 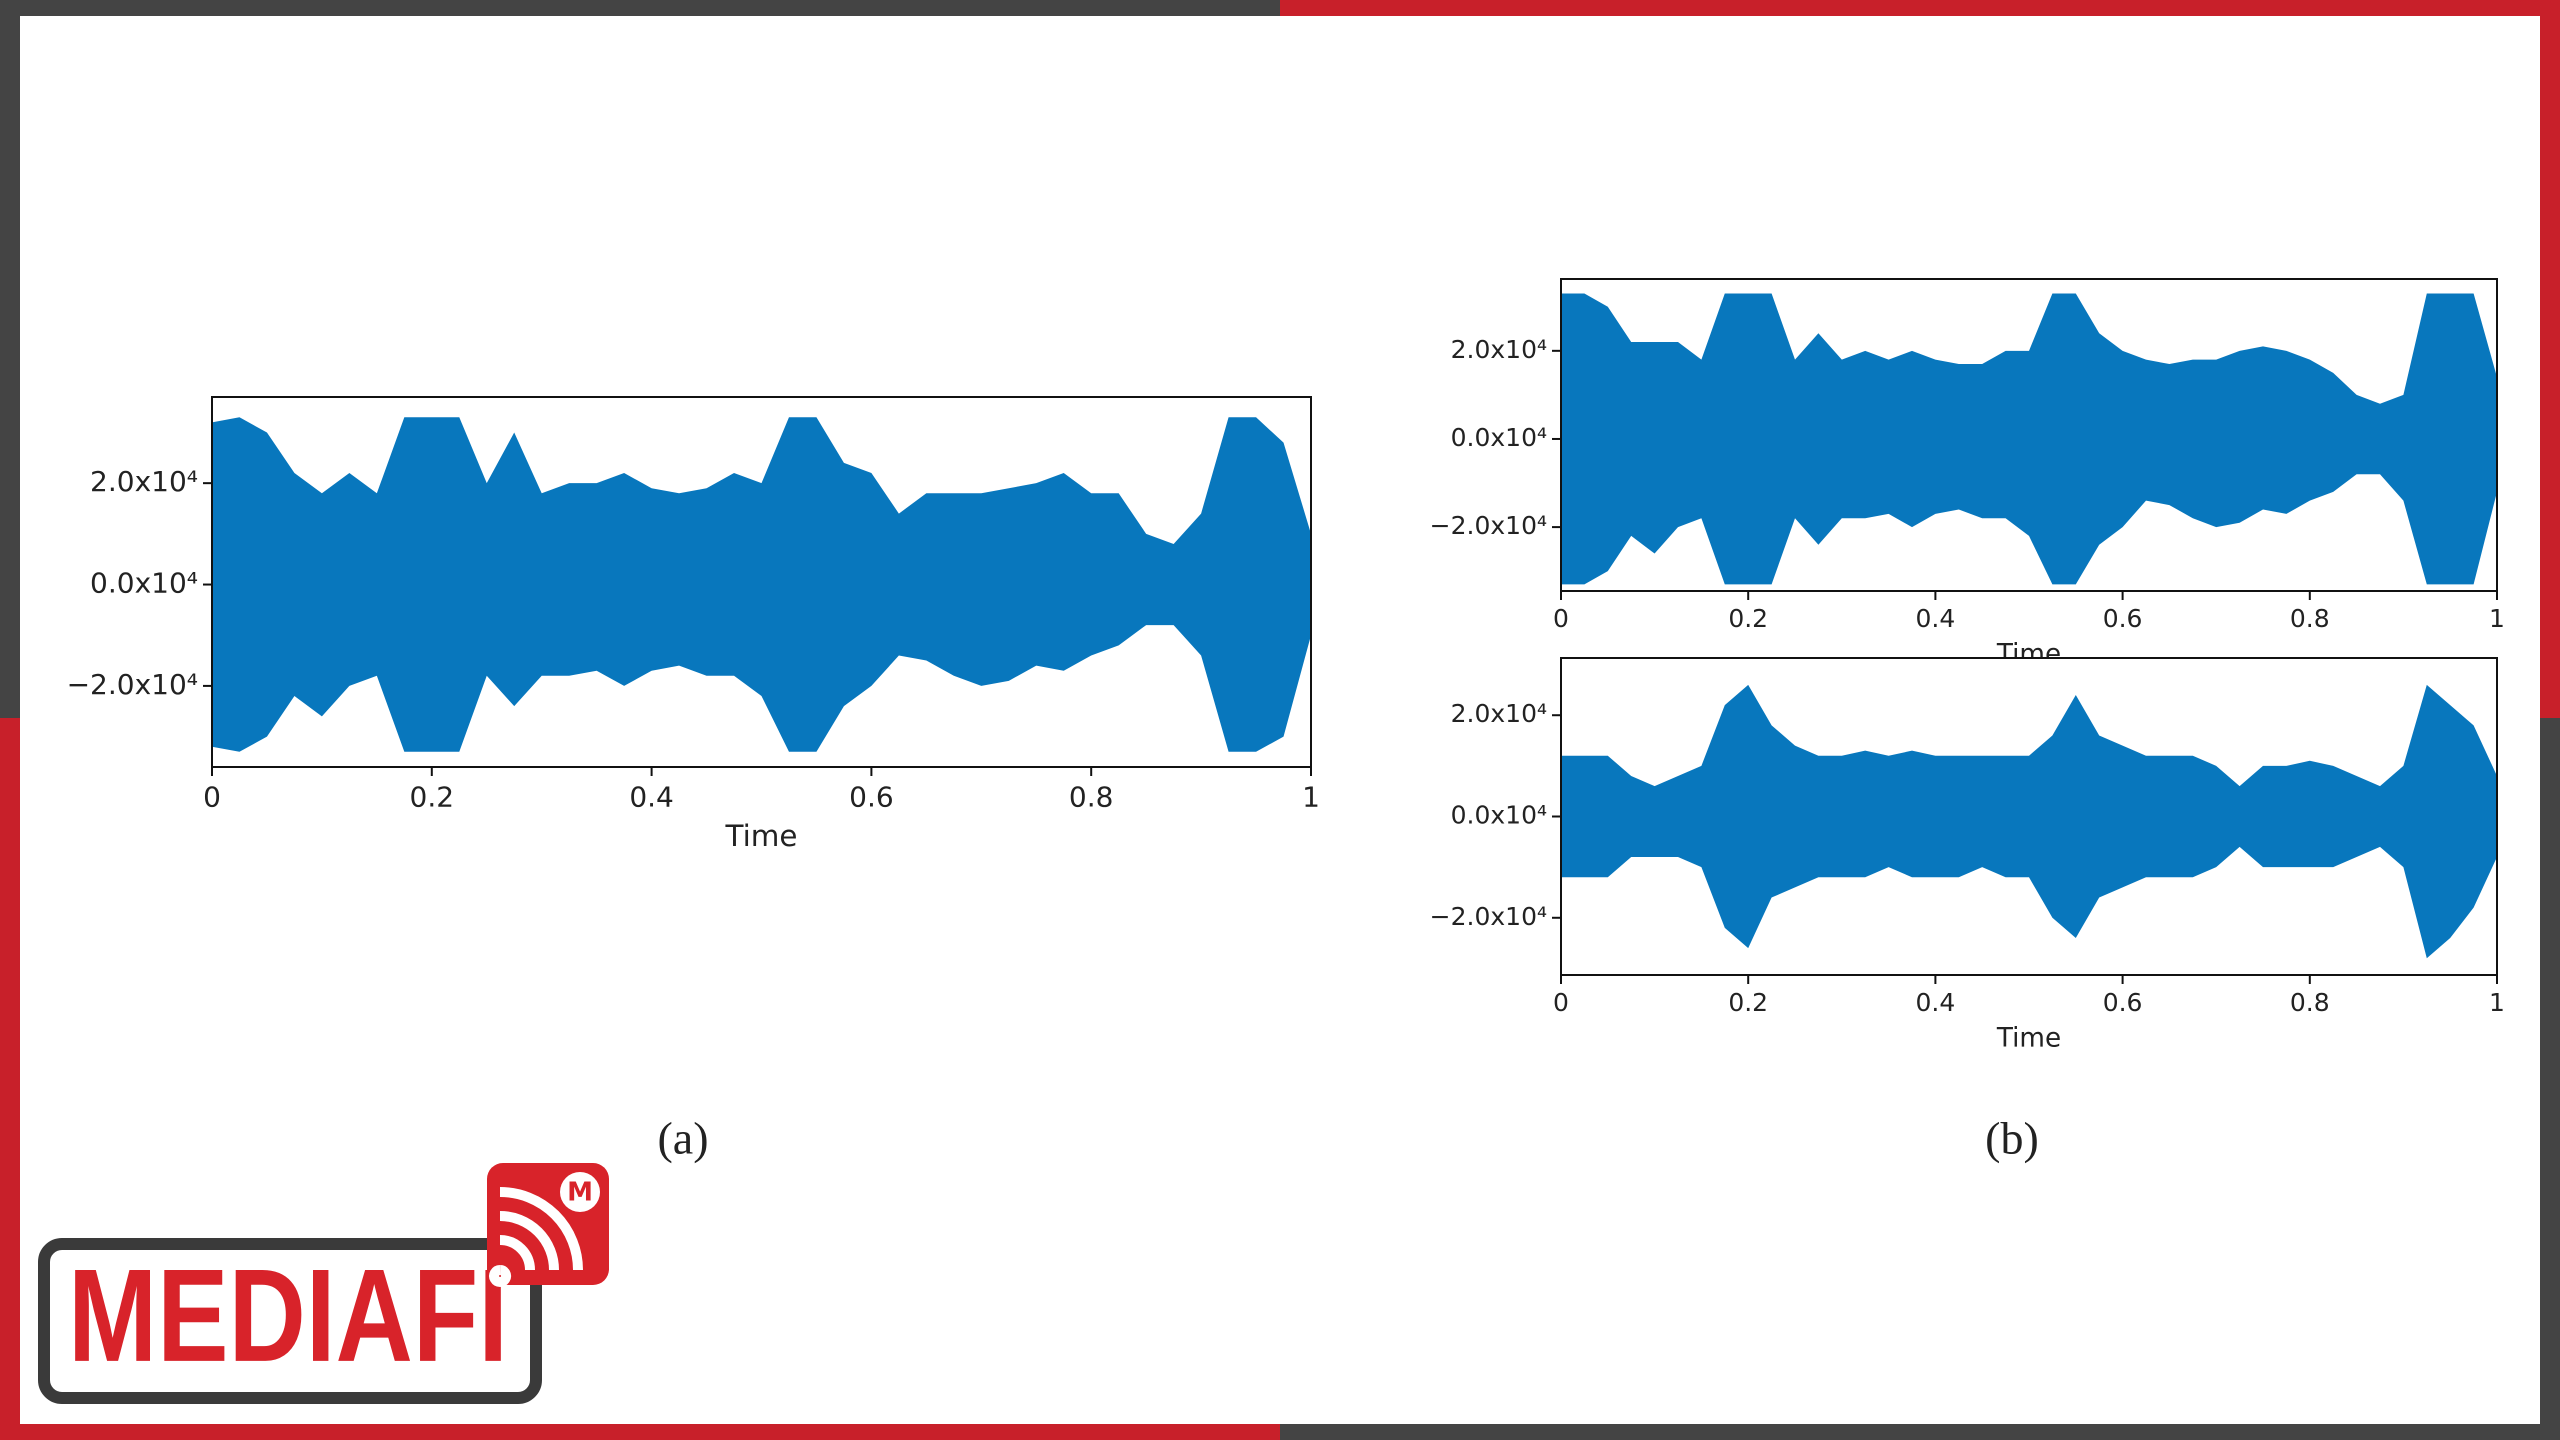 What do you see at coordinates (2550, 359) in the screenshot?
I see `frame-right-top` at bounding box center [2550, 359].